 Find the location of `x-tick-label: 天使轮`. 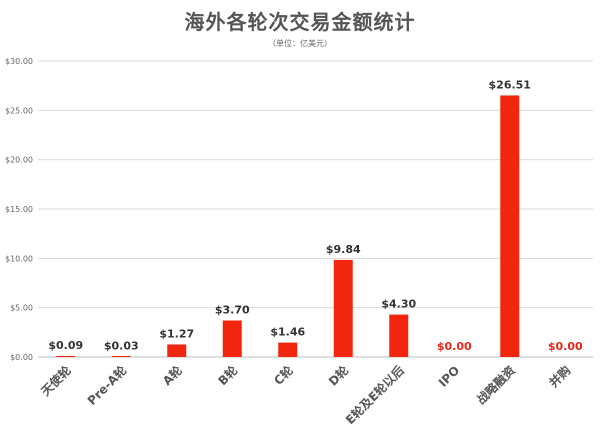

x-tick-label: 天使轮 is located at coordinates (56, 380).